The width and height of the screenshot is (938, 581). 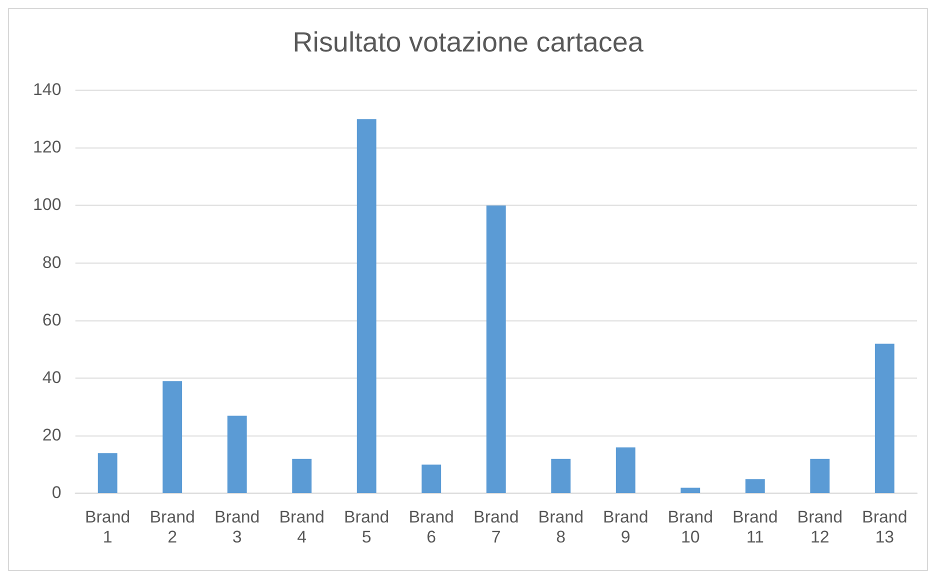 I want to click on x-tick-label: Brand 13, so click(x=885, y=527).